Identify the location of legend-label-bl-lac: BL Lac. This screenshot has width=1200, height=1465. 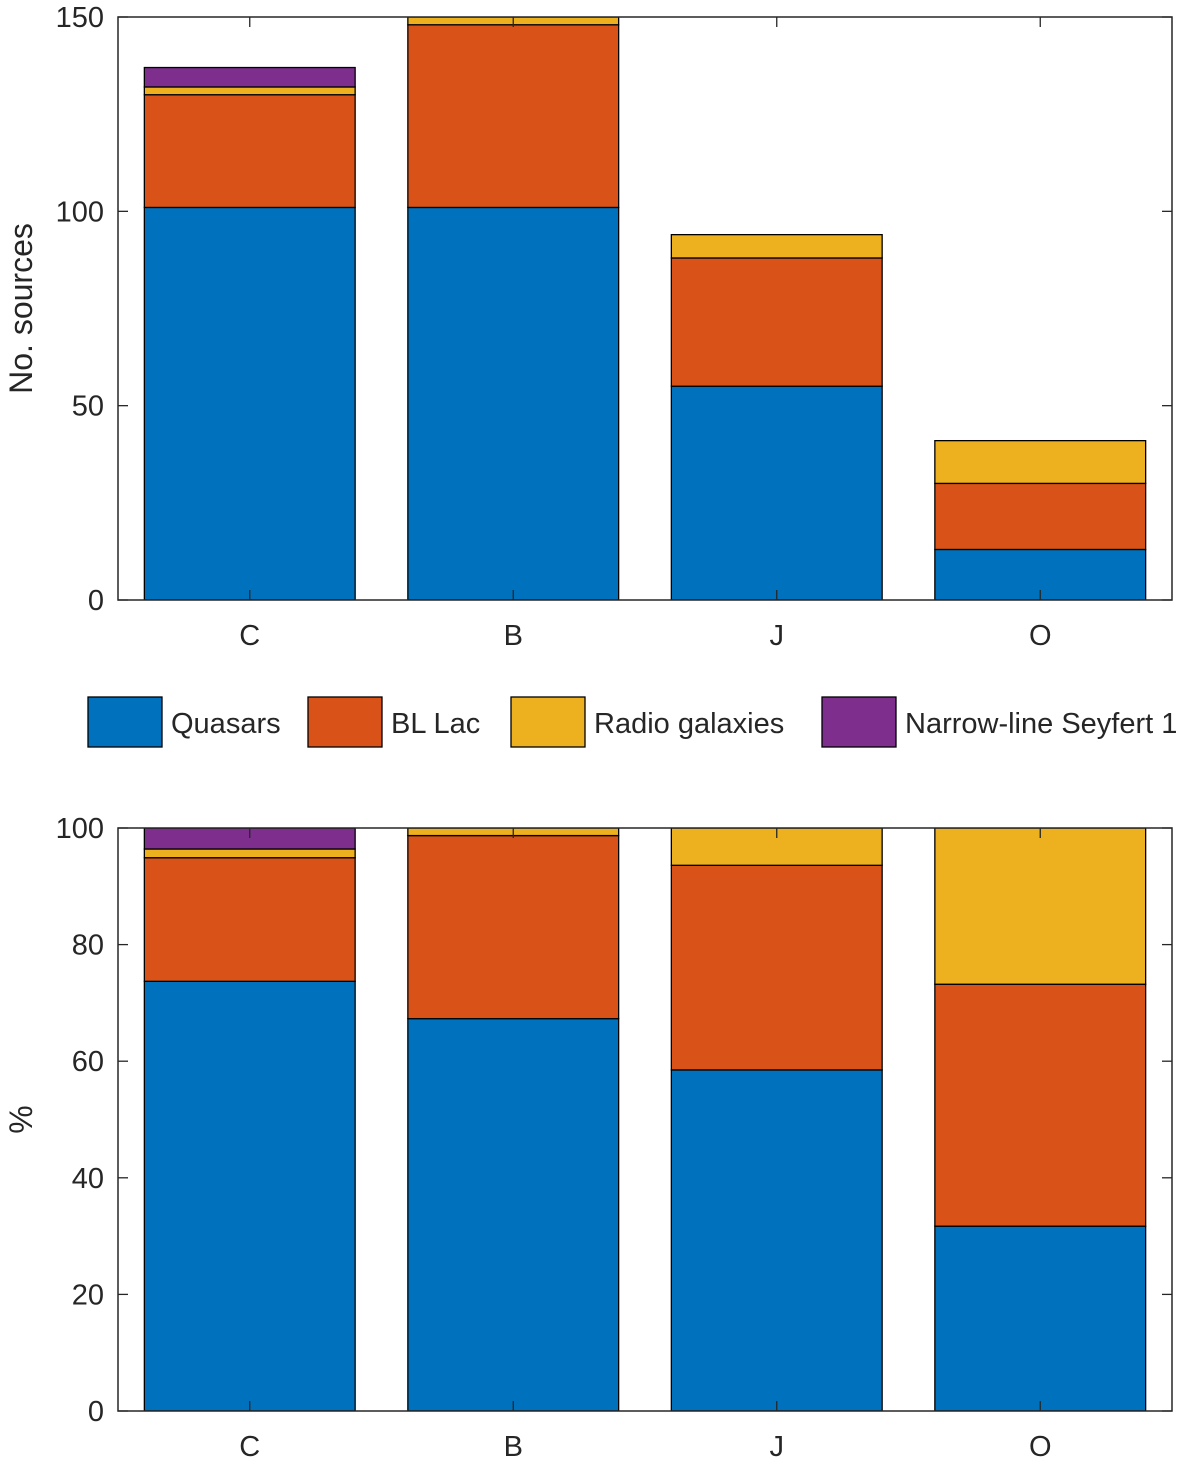
(435, 724).